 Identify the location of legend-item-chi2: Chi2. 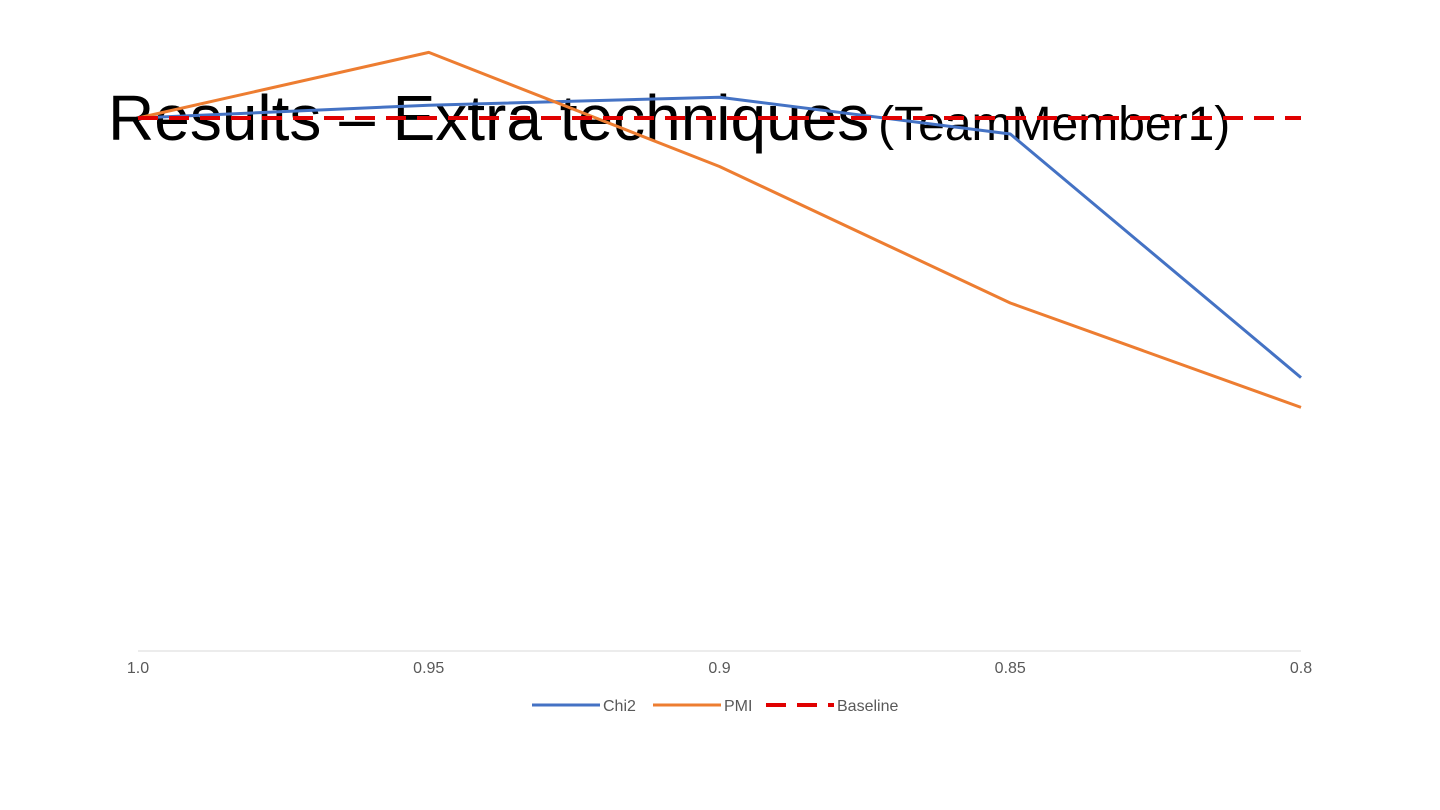
(584, 706).